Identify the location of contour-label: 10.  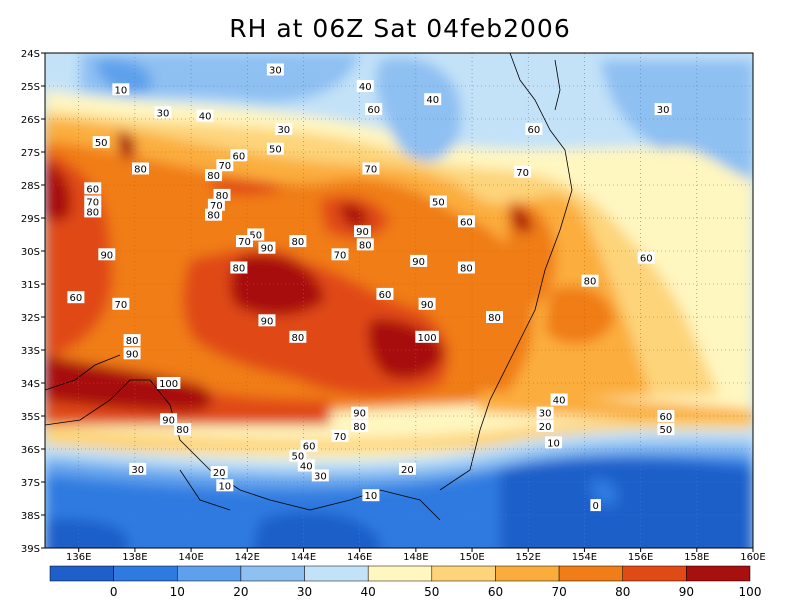
(121, 89).